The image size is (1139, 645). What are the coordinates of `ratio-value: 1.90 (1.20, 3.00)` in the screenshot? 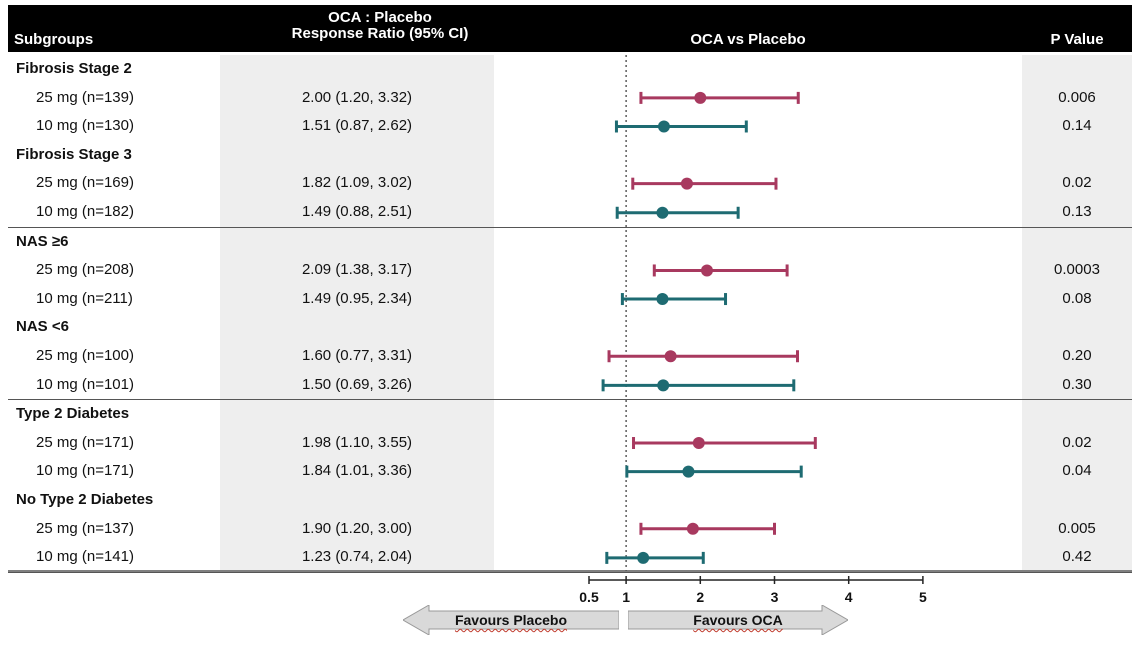 It's located at (357, 528).